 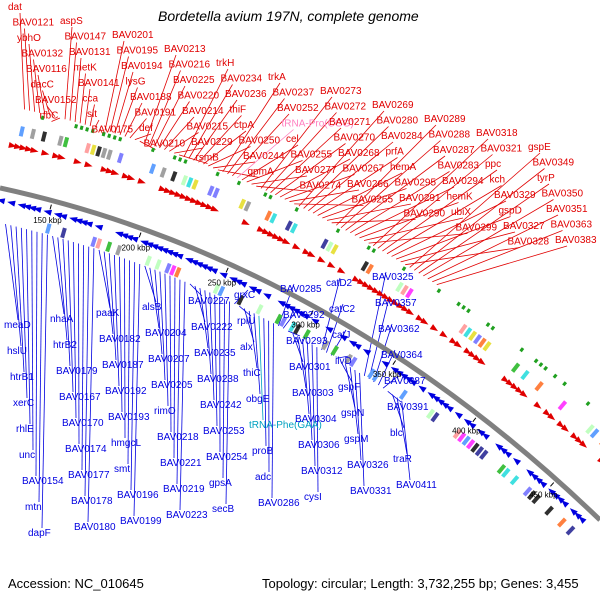 What do you see at coordinates (166, 333) in the screenshot?
I see `gene-label-bav0204: BAV0204` at bounding box center [166, 333].